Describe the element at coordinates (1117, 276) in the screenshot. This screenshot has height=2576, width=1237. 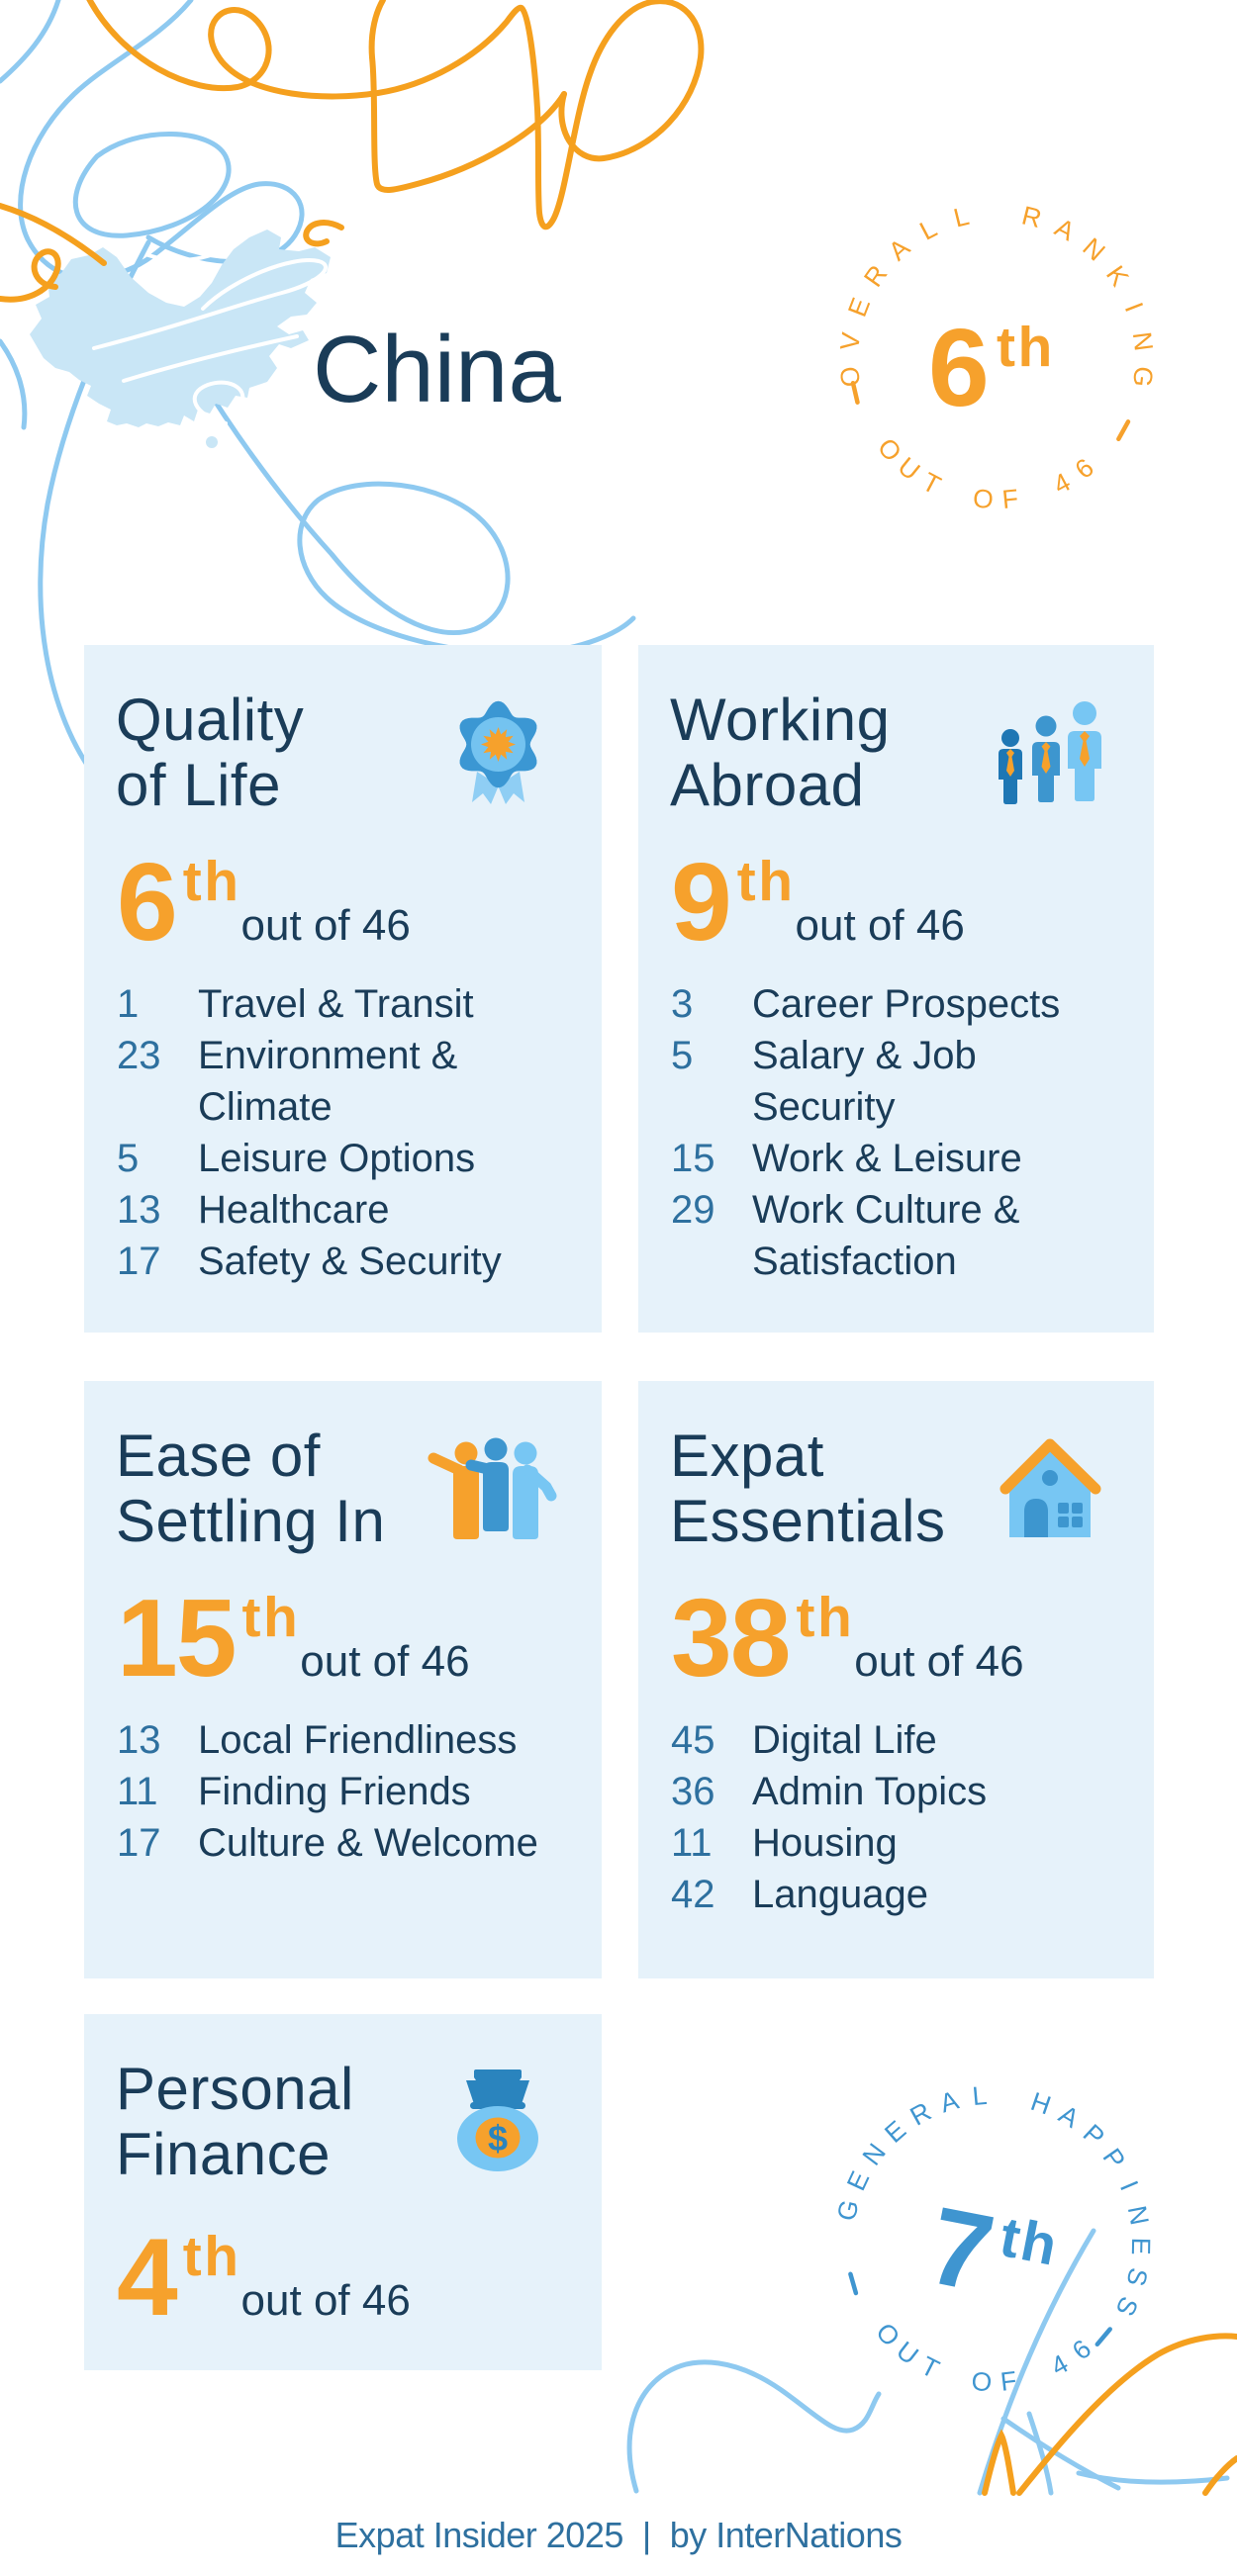
I see `svg-text: K` at that location.